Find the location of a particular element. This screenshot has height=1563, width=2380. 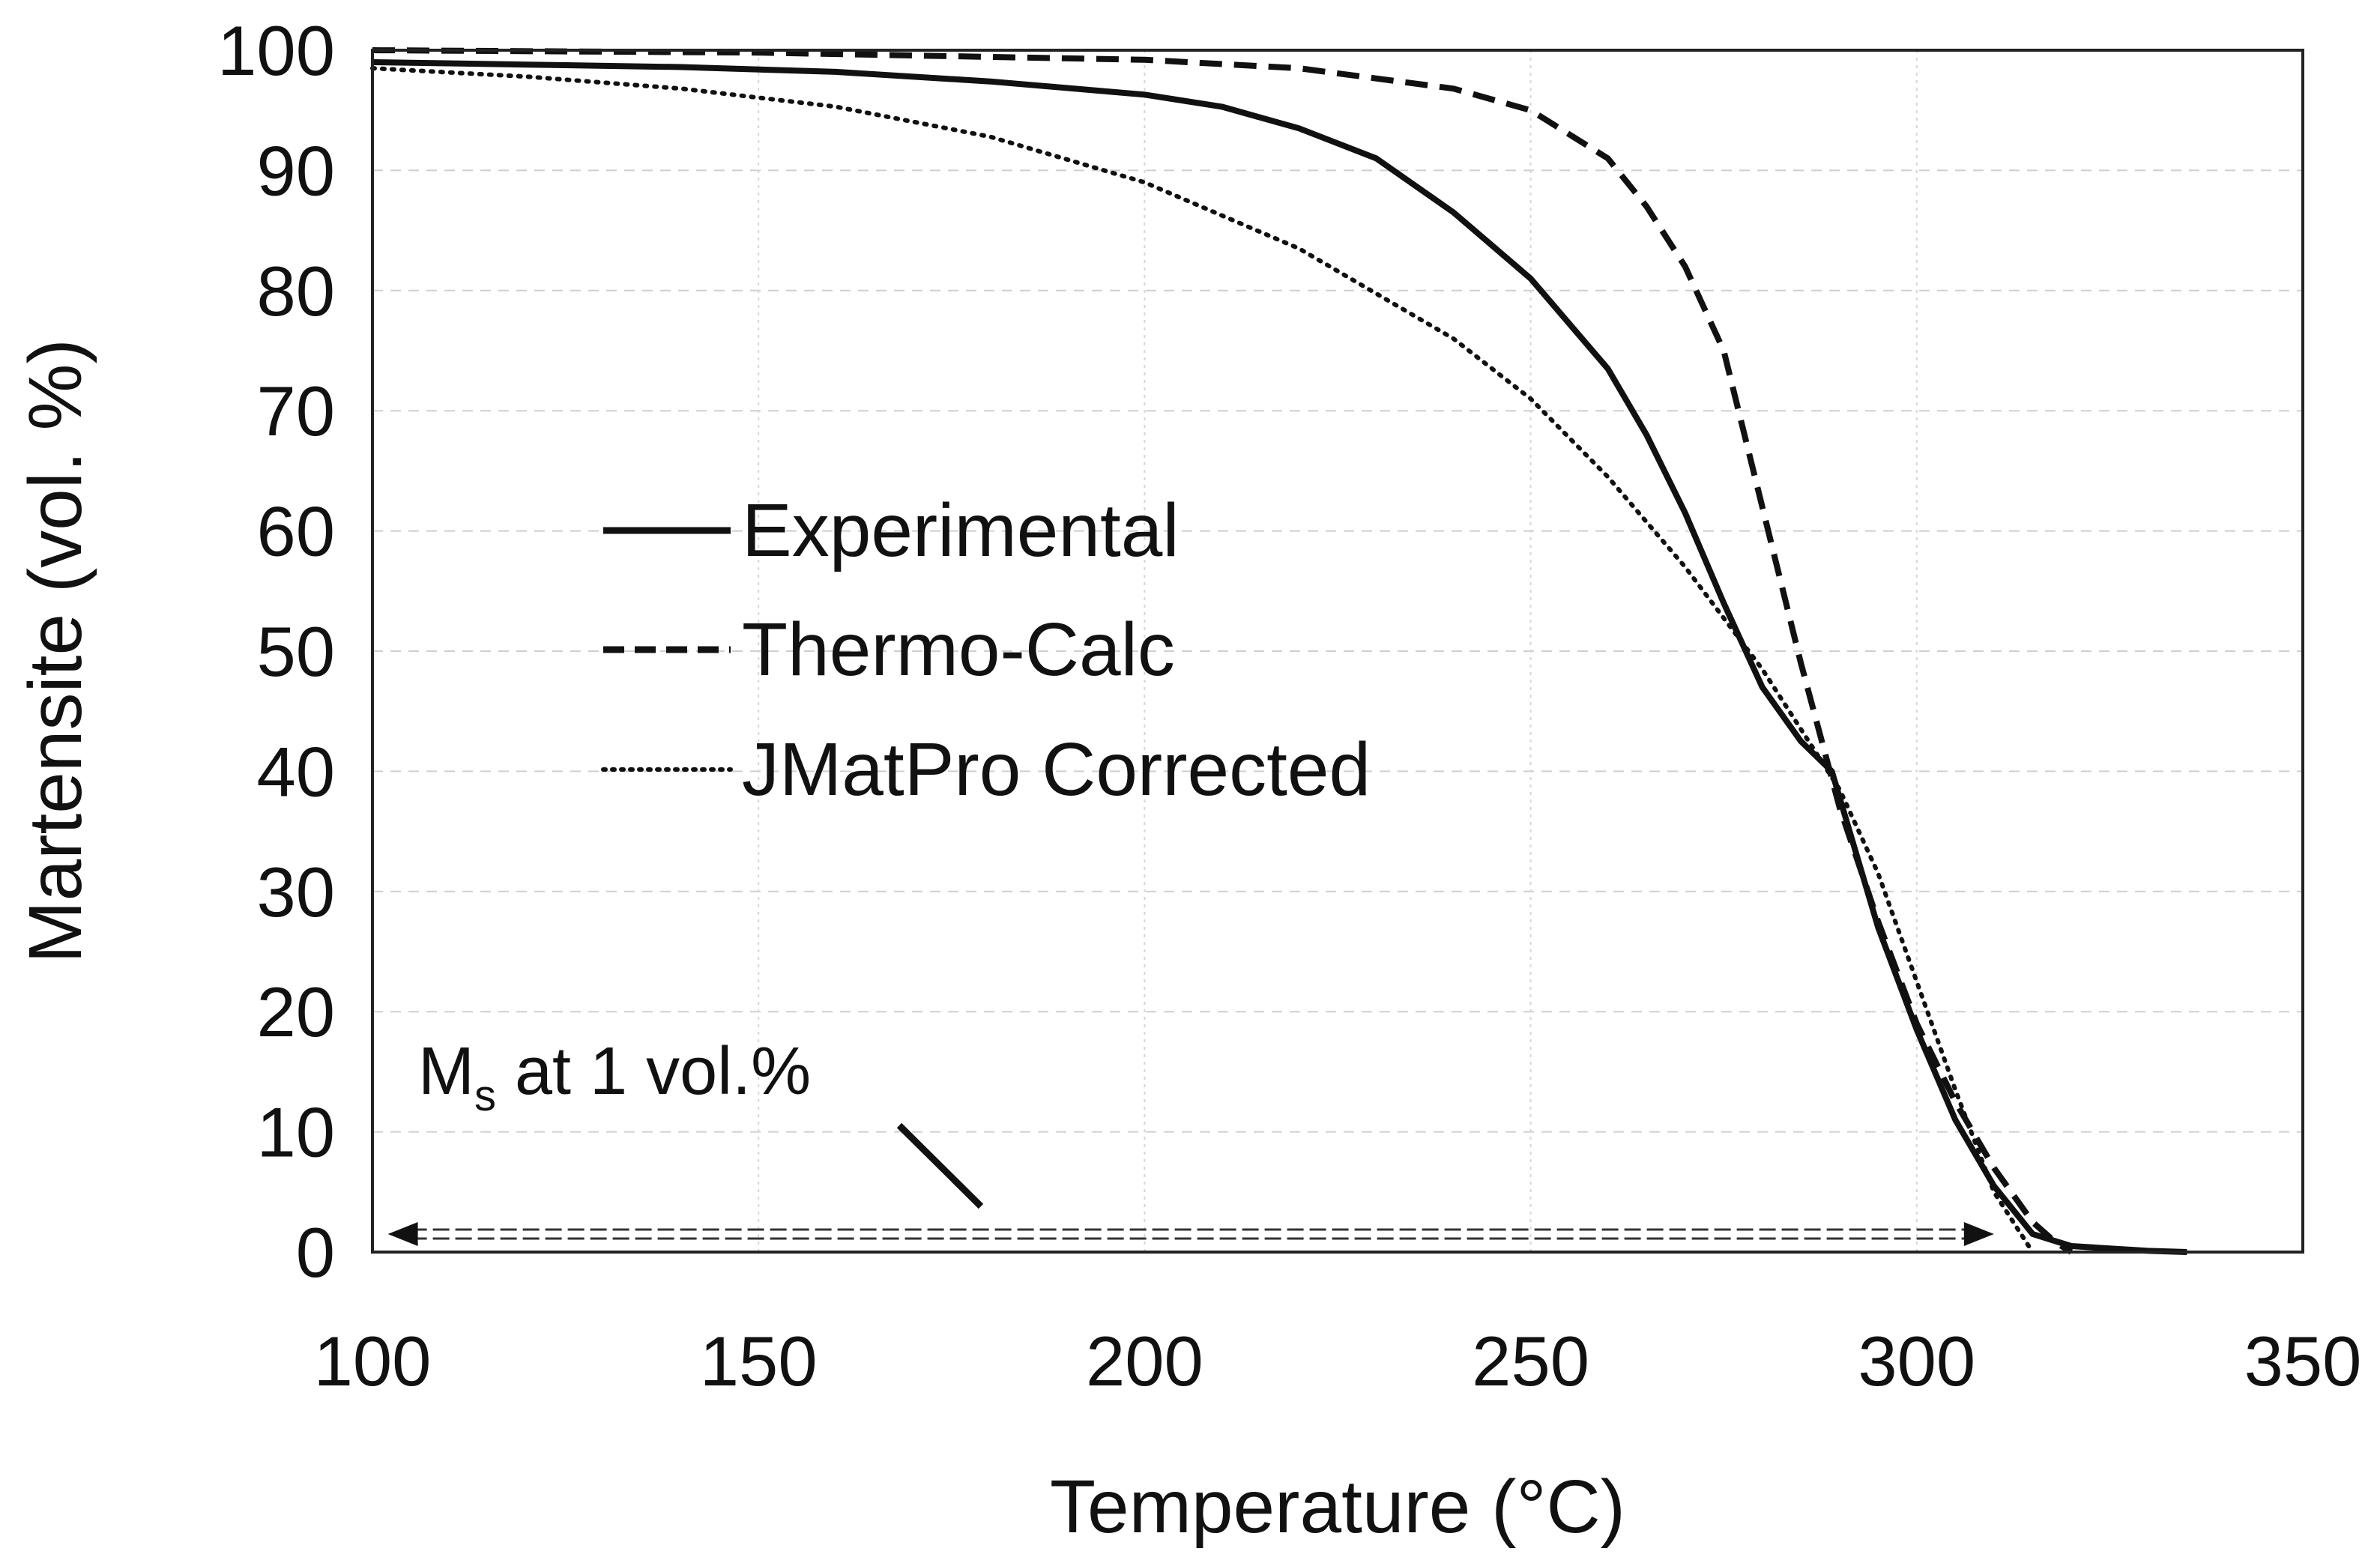

y-tick-label: 50 is located at coordinates (295, 651).